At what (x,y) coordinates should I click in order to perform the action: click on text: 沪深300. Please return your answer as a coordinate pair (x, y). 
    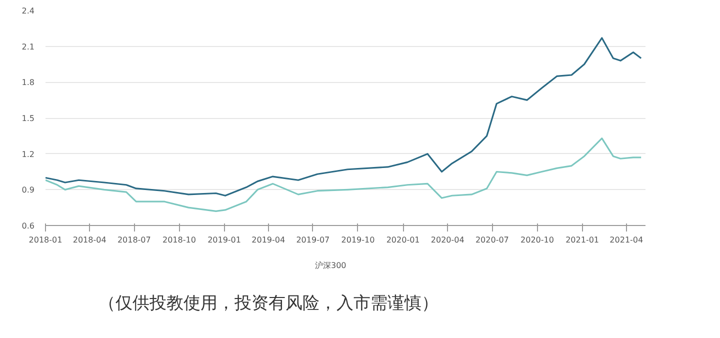
    Looking at the image, I should click on (330, 265).